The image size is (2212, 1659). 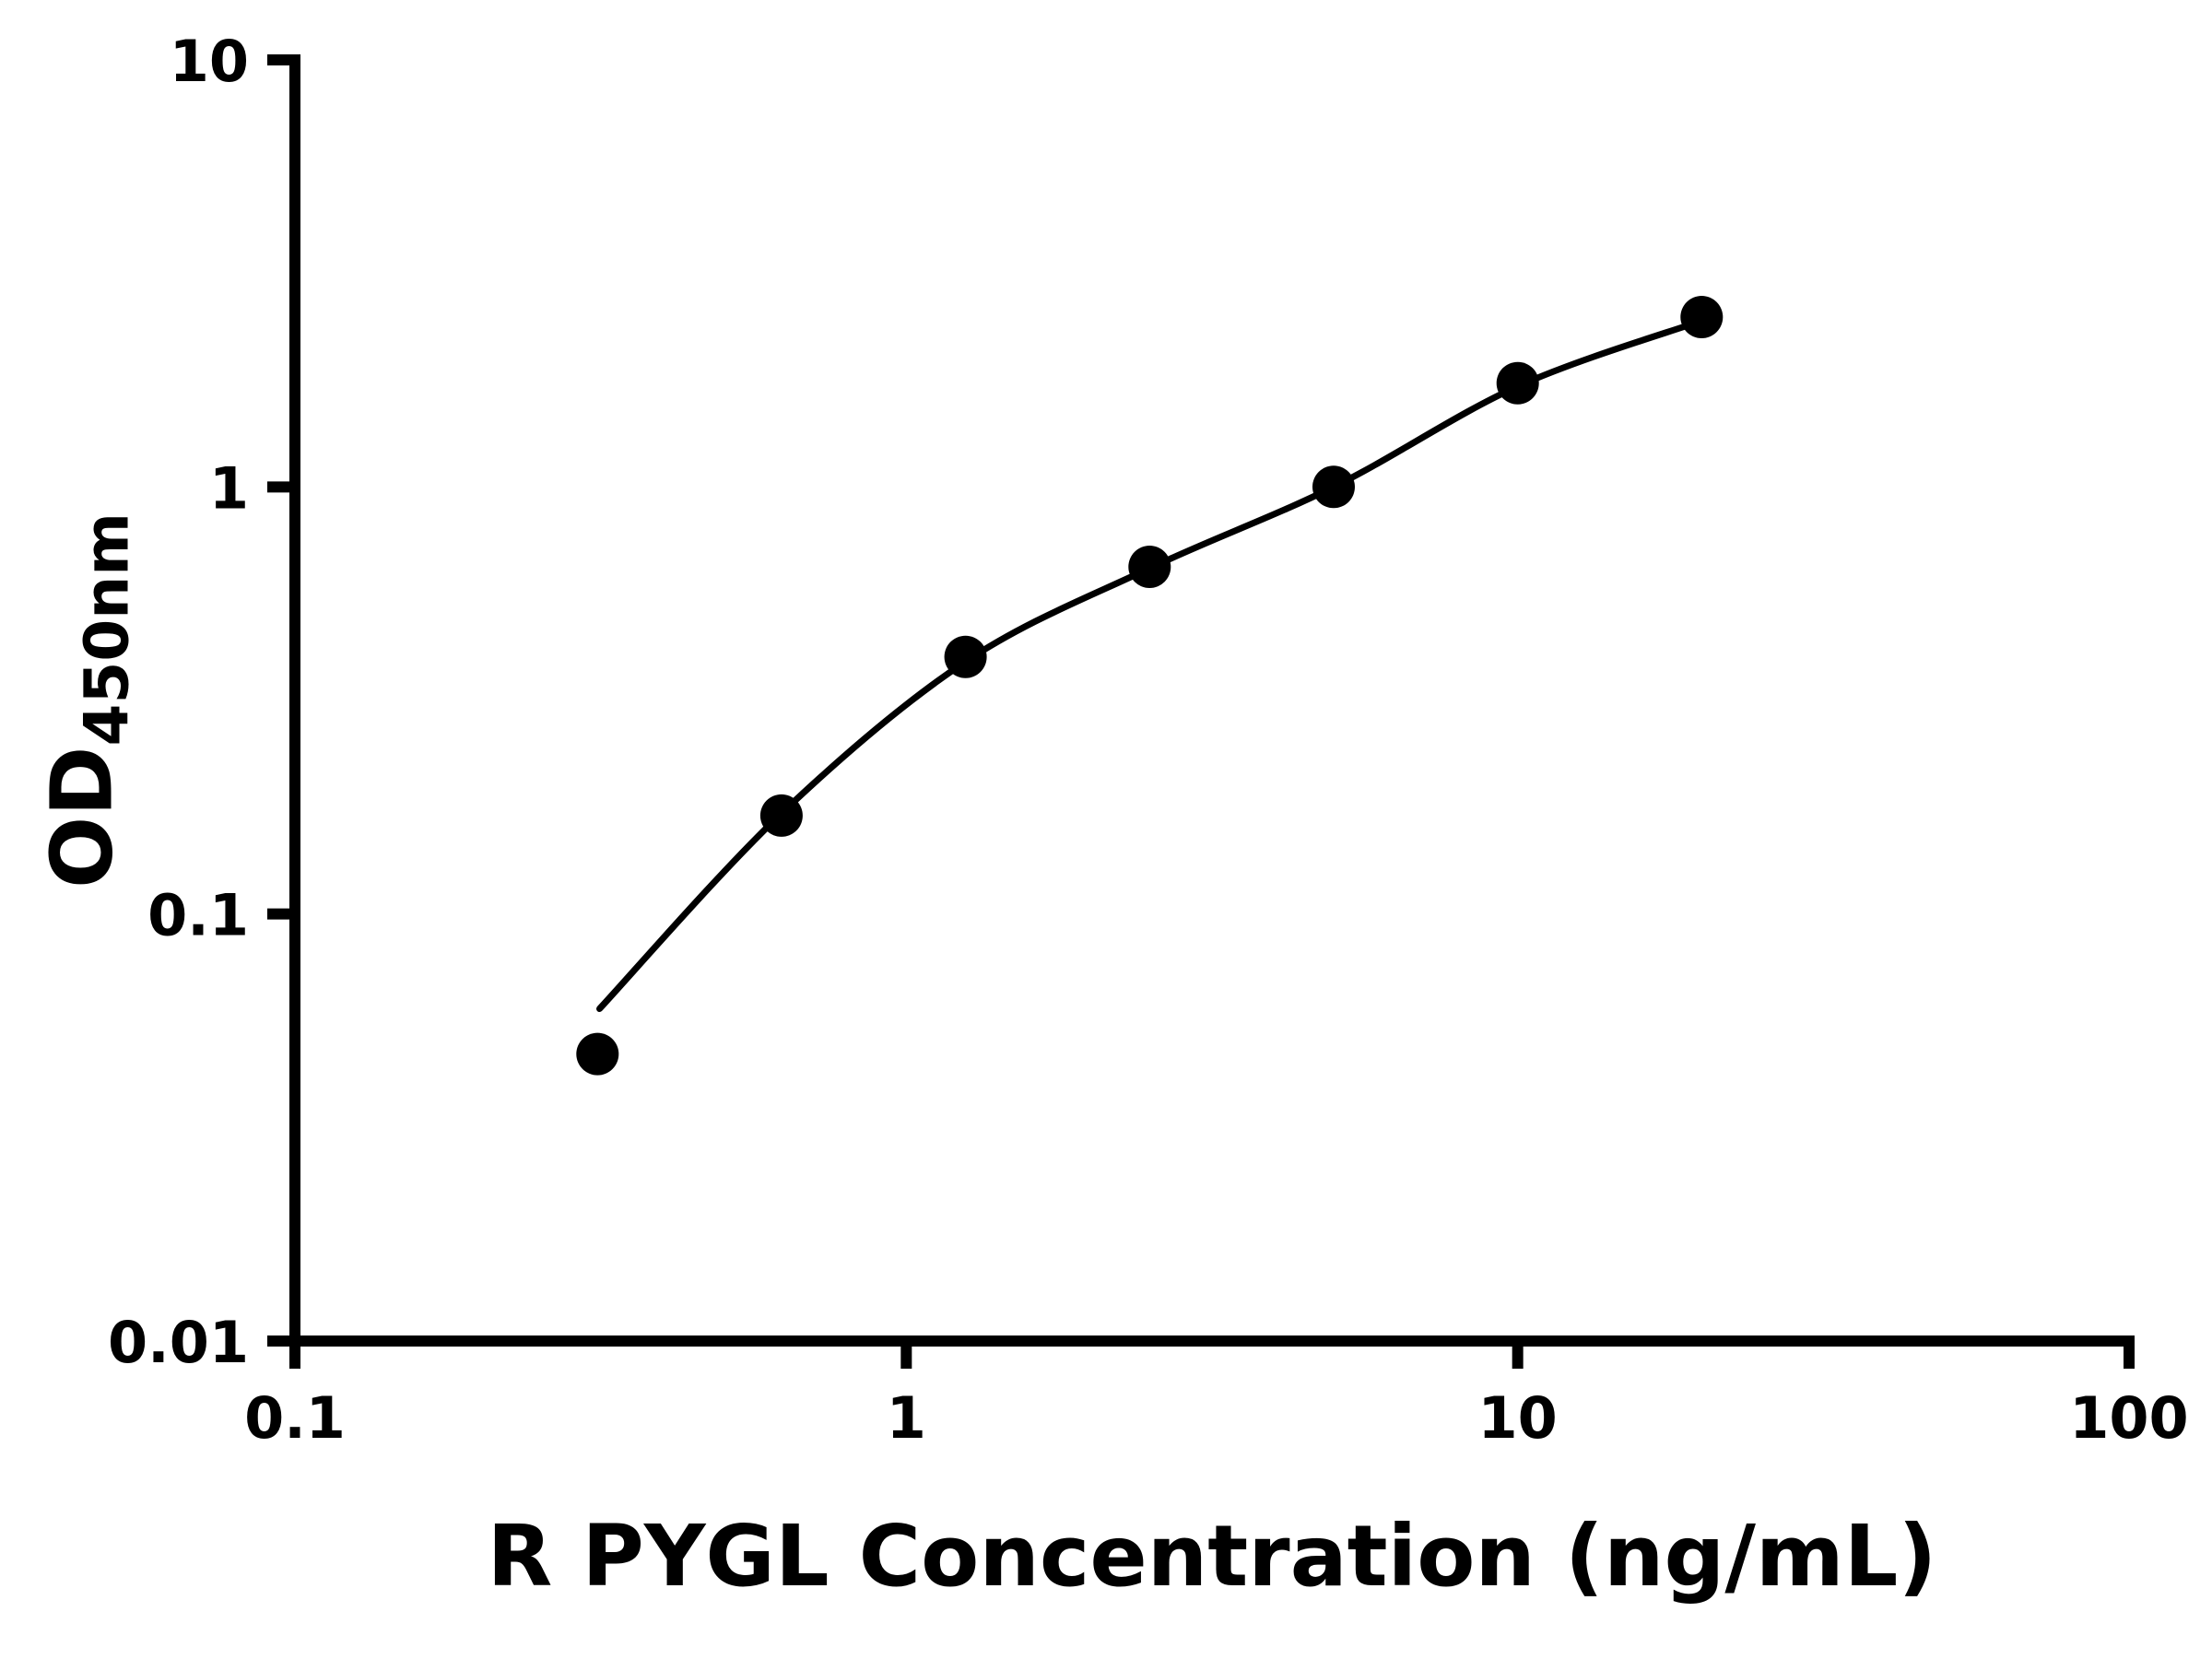 I want to click on y-axis-title-main: OD, so click(x=82, y=817).